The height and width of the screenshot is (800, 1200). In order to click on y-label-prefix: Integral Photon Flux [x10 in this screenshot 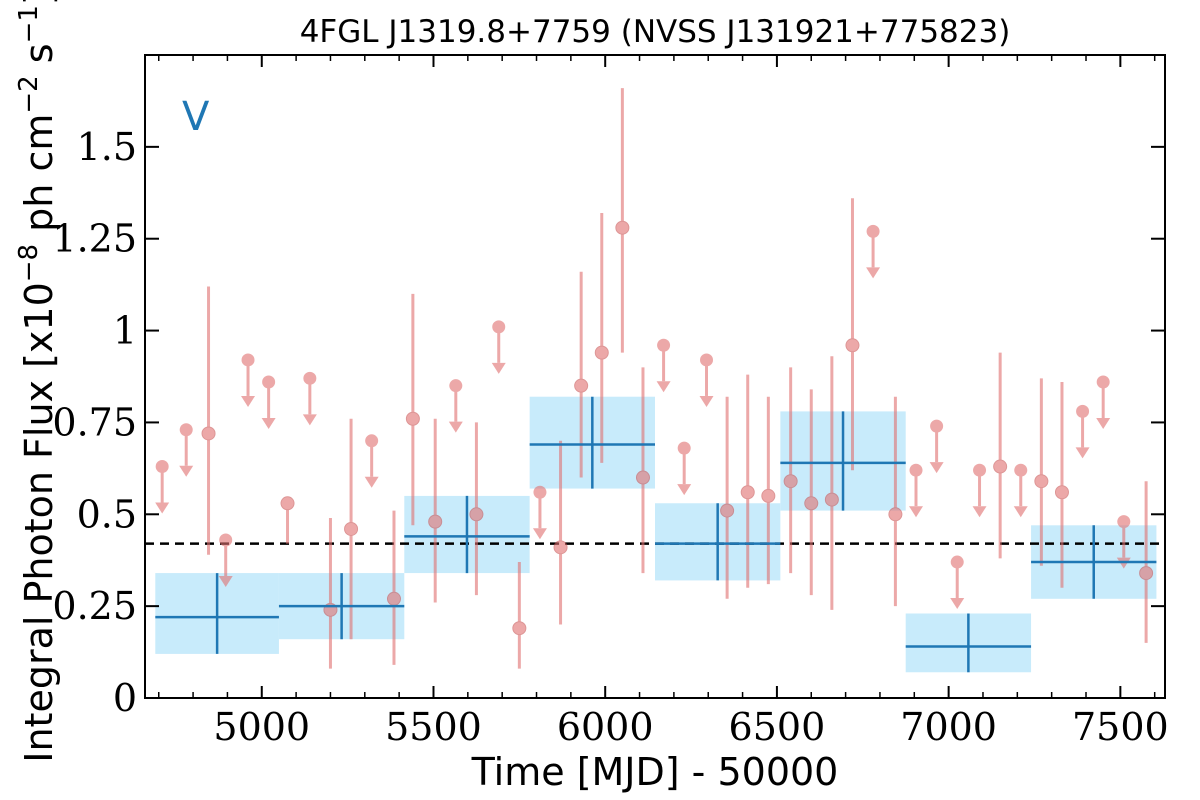, I will do `click(39, 522)`.